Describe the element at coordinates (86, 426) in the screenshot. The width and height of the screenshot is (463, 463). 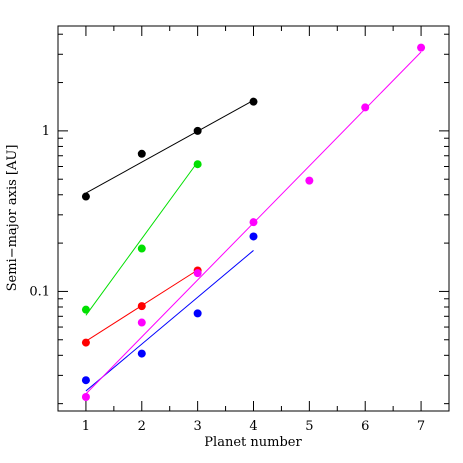
I see `x-tick-label: 1` at that location.